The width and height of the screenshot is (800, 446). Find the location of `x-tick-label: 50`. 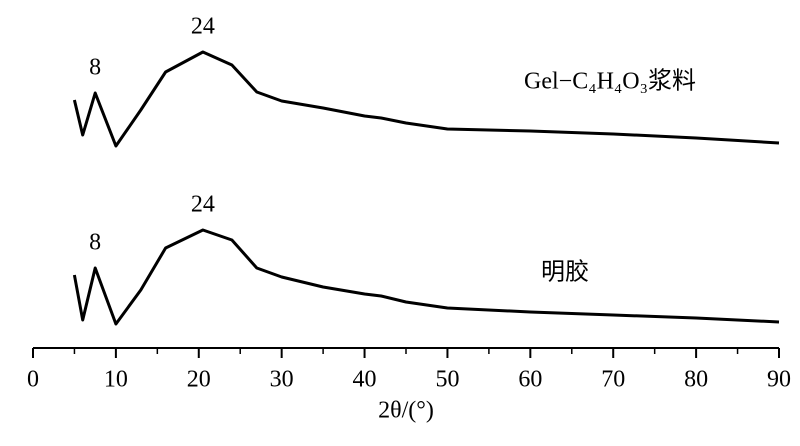

x-tick-label: 50 is located at coordinates (447, 380).